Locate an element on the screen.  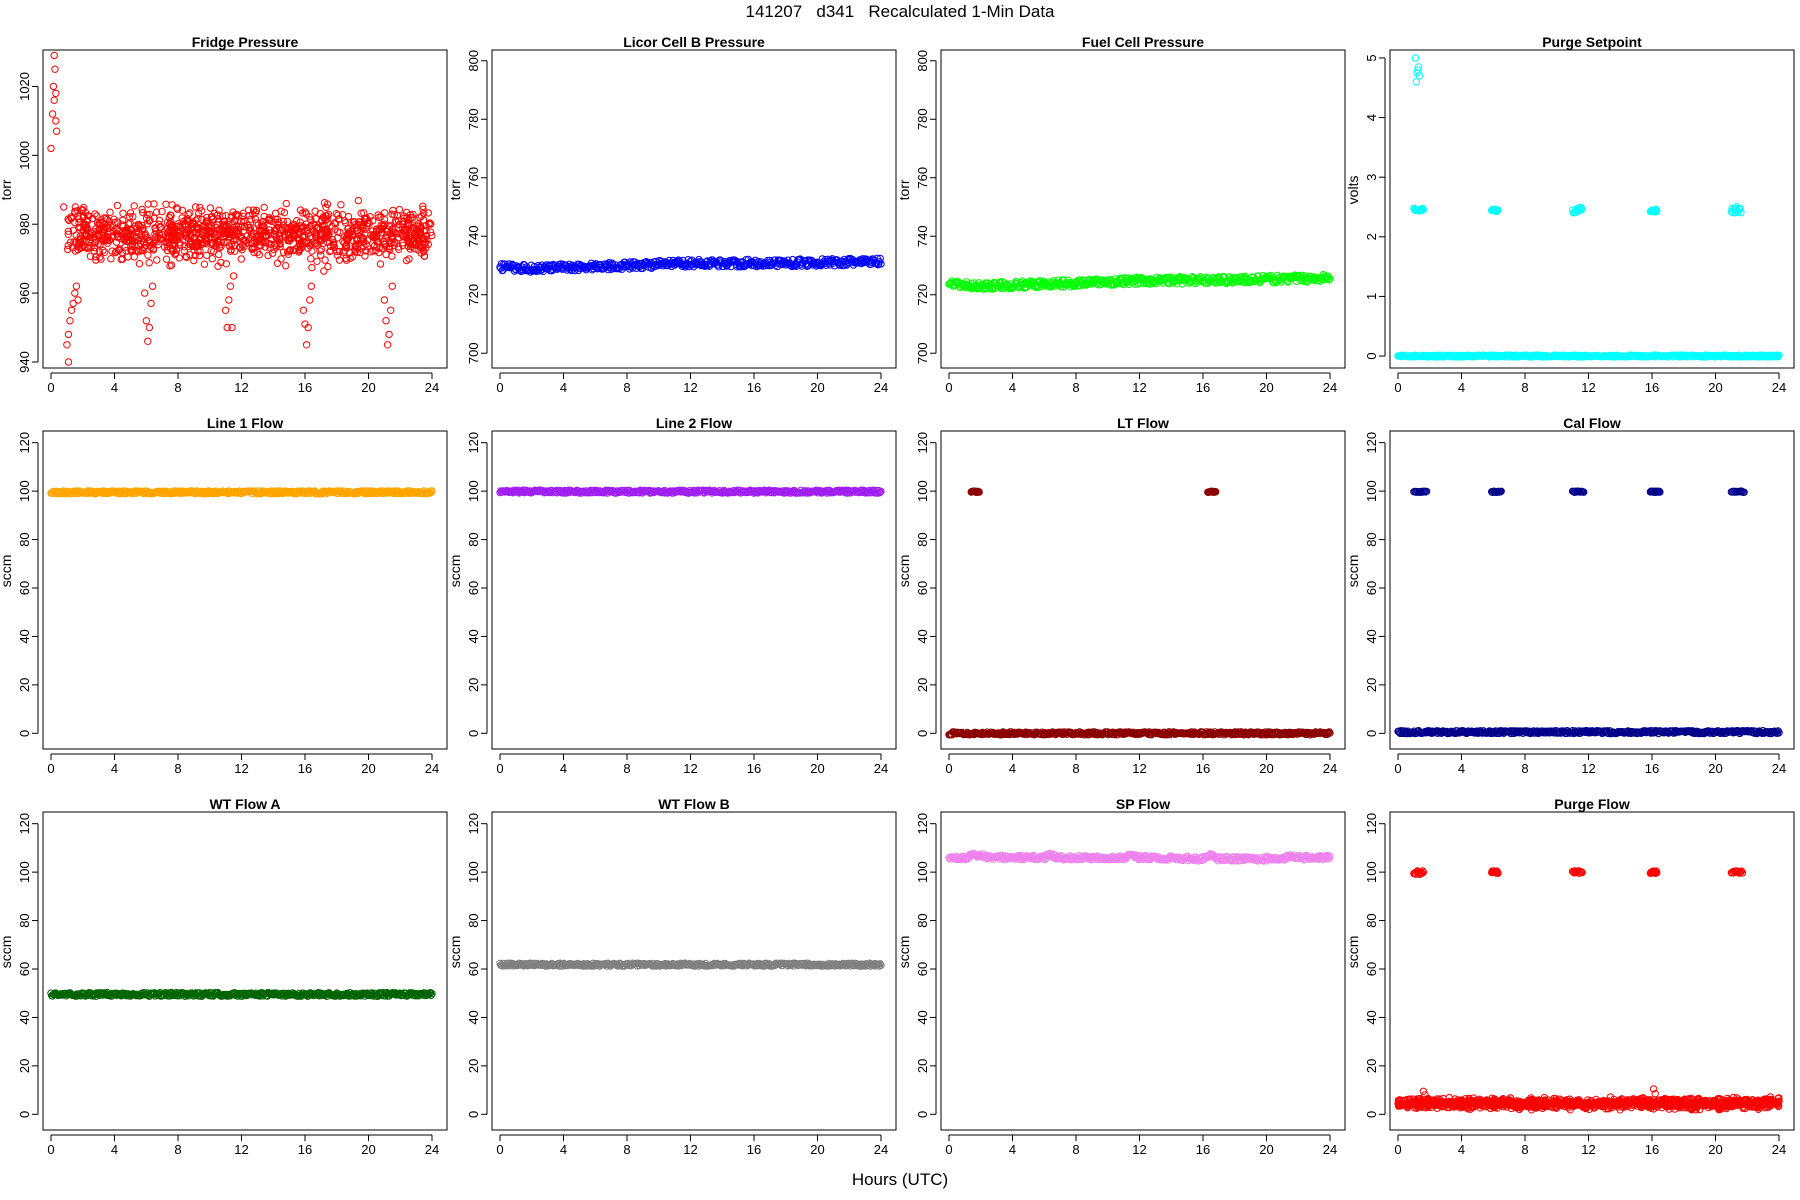
x-tick-label: 12 is located at coordinates (241, 768).